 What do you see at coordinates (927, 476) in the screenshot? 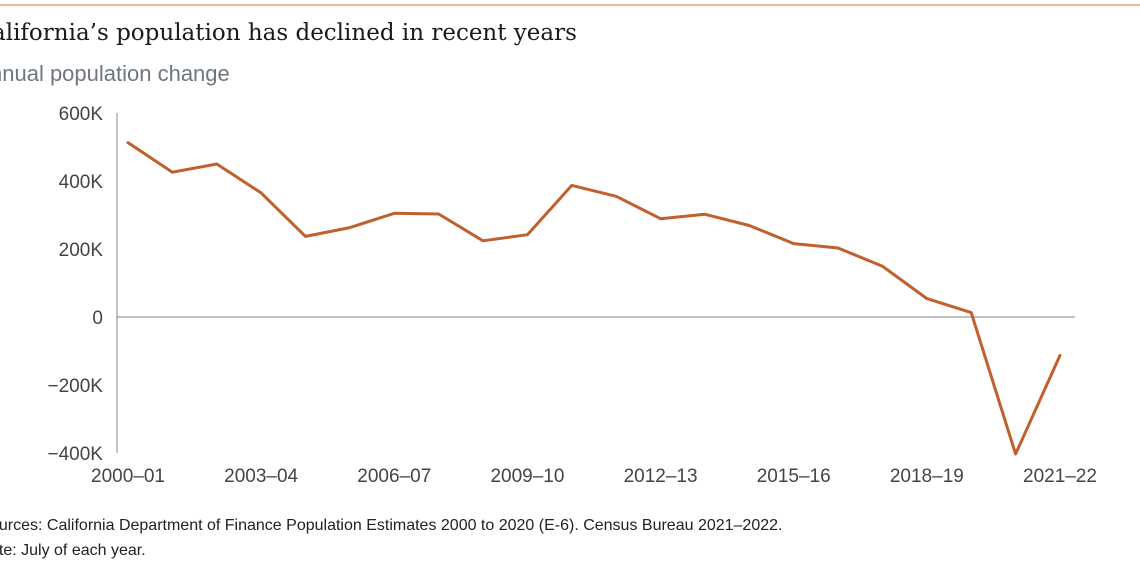
I see `x-tick-label: 2018–19` at bounding box center [927, 476].